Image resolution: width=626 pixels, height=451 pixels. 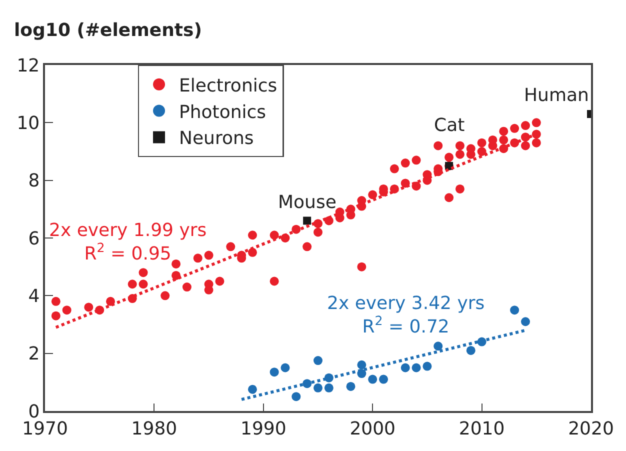 What do you see at coordinates (128, 242) in the screenshot?
I see `series-label: 2x every 1.99 yrs R$^{2}$ = 0.95` at bounding box center [128, 242].